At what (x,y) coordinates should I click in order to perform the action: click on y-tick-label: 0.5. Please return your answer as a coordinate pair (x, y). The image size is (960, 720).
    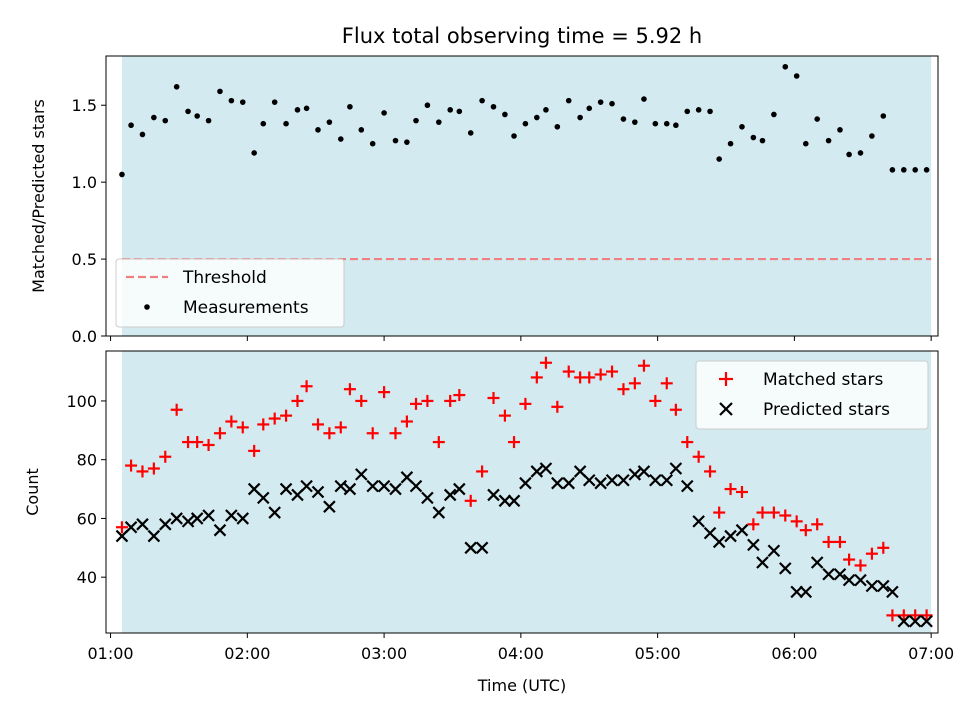
    Looking at the image, I should click on (84, 259).